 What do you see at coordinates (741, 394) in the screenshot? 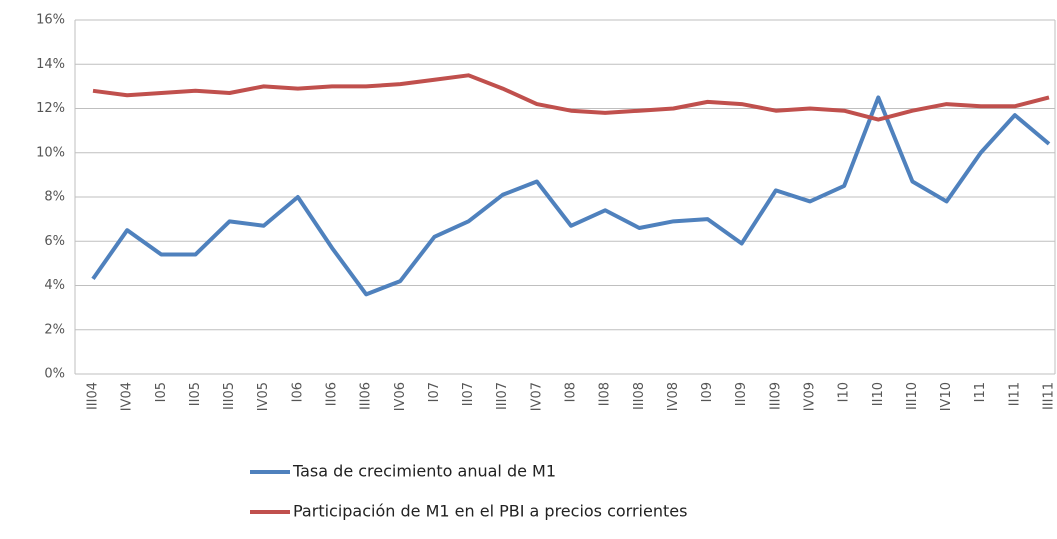
I see `x-tick-label: II09` at bounding box center [741, 394].